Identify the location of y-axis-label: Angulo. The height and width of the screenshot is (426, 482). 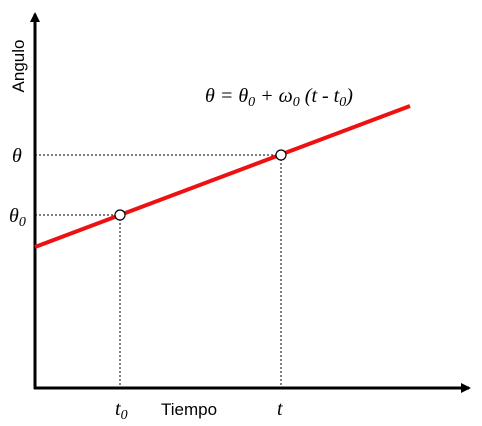
(18, 66).